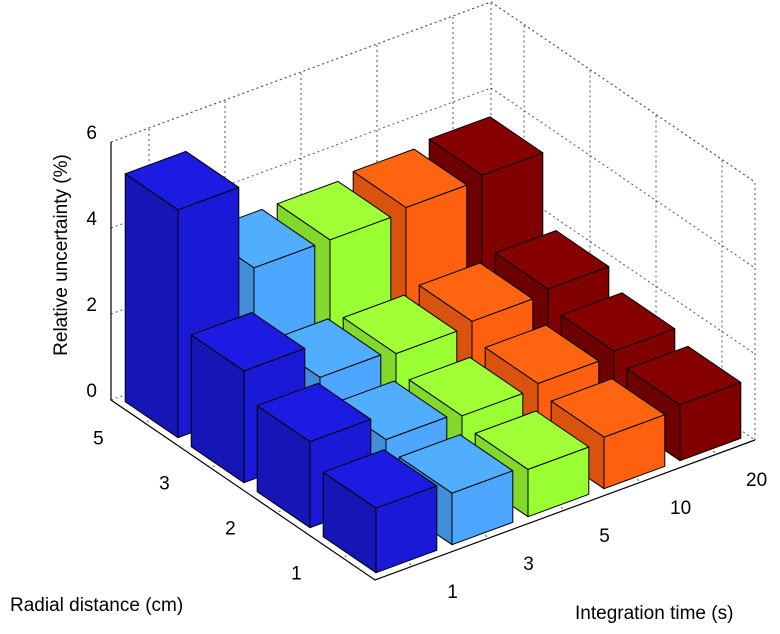 Image resolution: width=780 pixels, height=634 pixels. Describe the element at coordinates (164, 483) in the screenshot. I see `y-tick-label: 3` at that location.